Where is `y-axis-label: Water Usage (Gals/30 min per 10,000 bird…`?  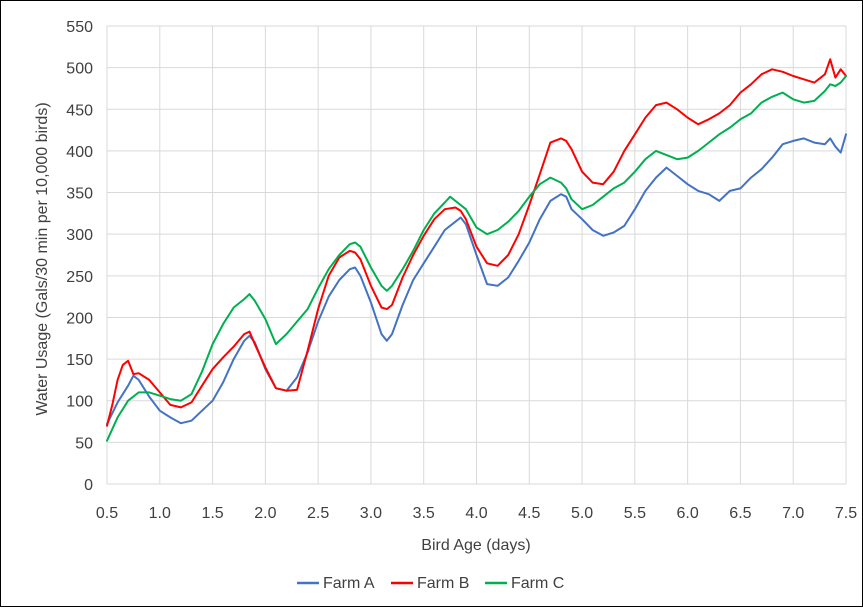 y-axis-label: Water Usage (Gals/30 min per 10,000 bird… is located at coordinates (42, 258).